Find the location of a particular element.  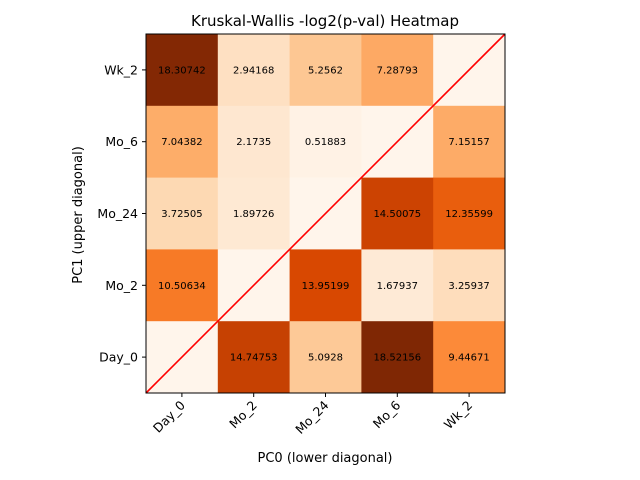

chart-title: Kruskal-Wallis -log2(p-val) Heatmap is located at coordinates (325, 21).